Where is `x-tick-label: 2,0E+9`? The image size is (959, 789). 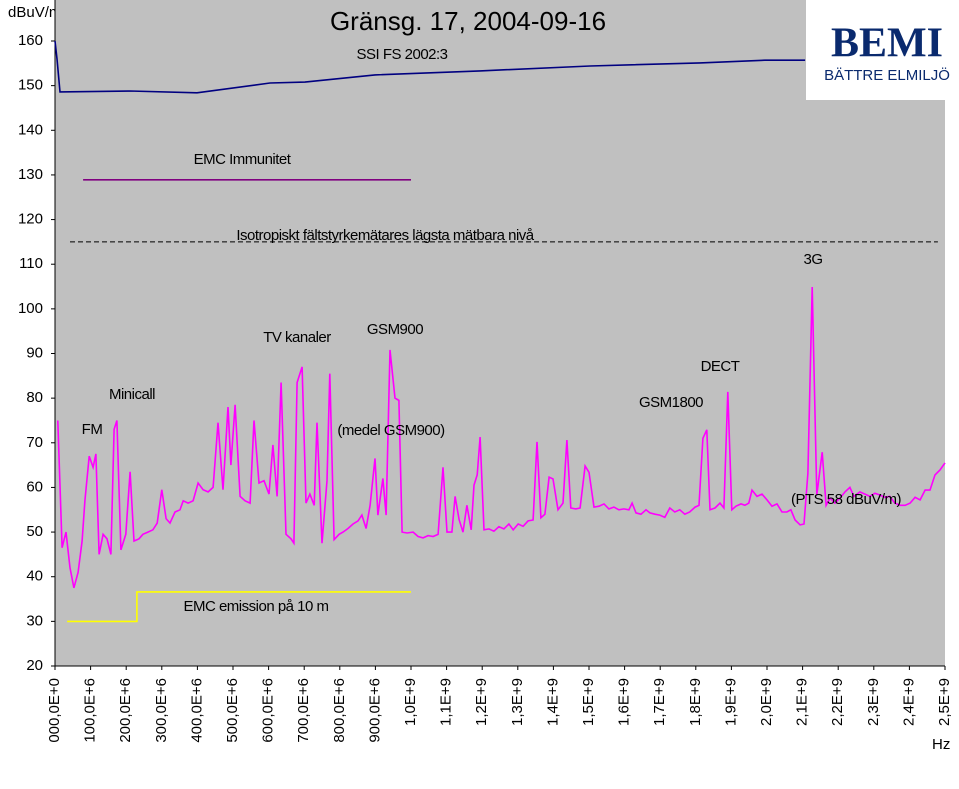
x-tick-label: 2,0E+9 is located at coordinates (766, 702).